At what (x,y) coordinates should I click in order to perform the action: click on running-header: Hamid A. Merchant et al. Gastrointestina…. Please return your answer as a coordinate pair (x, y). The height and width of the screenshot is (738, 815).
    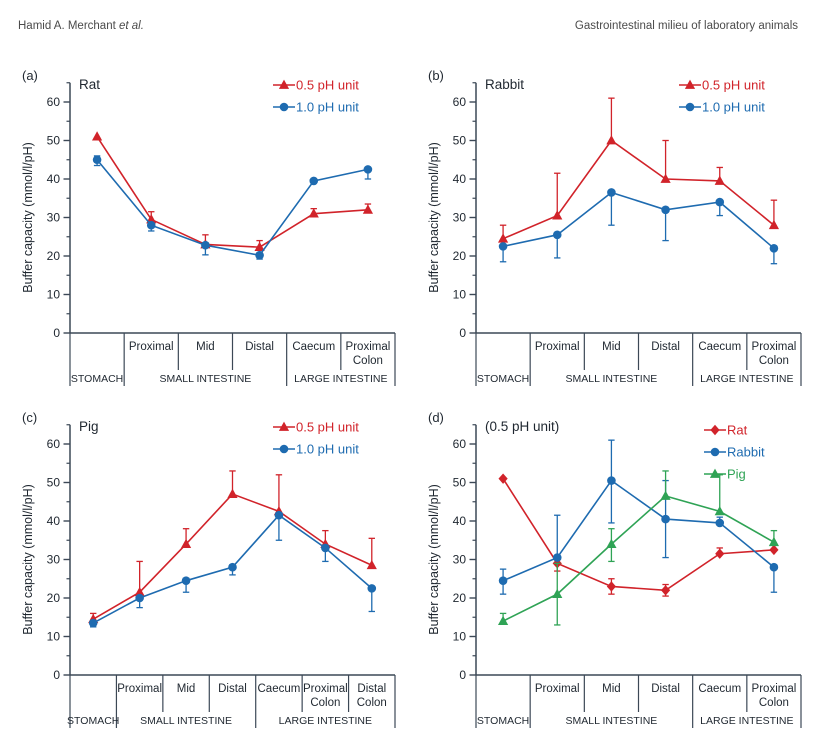
    Looking at the image, I should click on (408, 26).